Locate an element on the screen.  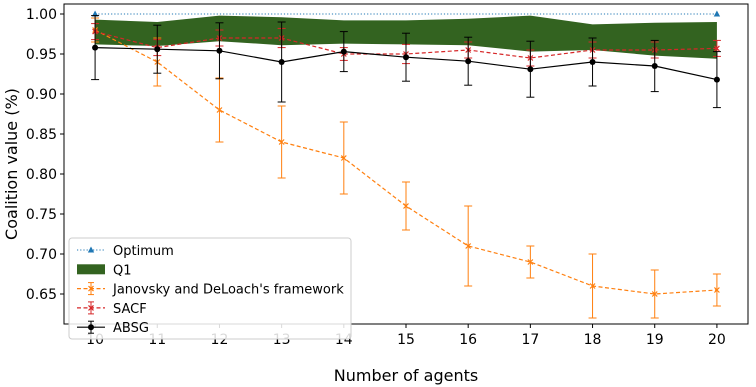
y-axis-label: Coalition value (%) is located at coordinates (11, 164).